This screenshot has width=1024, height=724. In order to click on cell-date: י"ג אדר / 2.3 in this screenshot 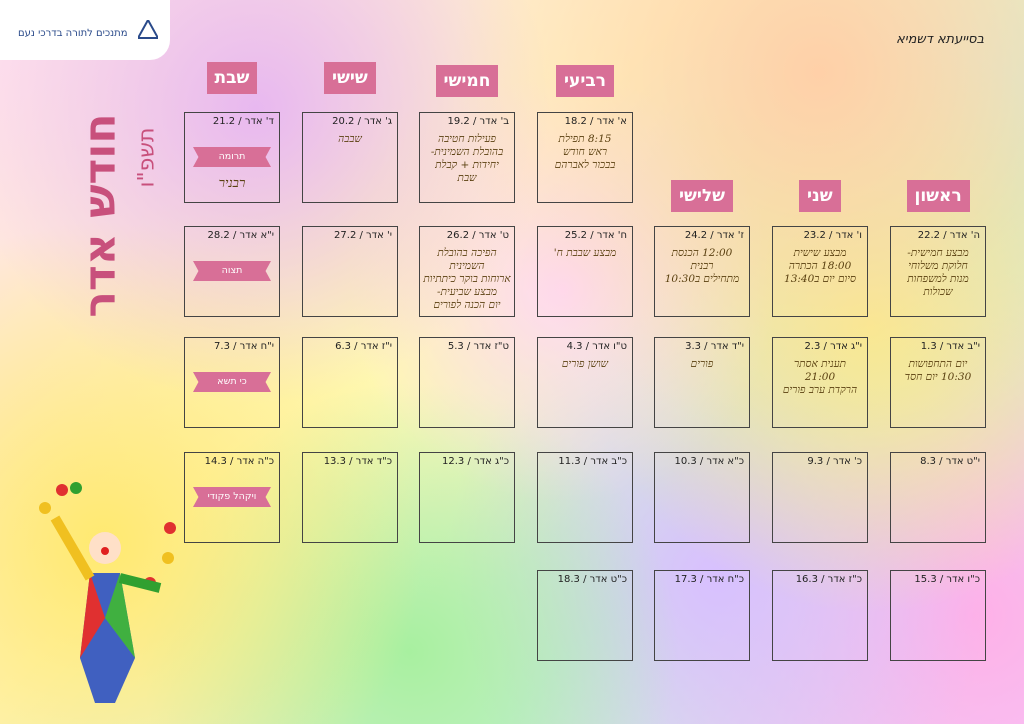, I will do `click(833, 346)`.